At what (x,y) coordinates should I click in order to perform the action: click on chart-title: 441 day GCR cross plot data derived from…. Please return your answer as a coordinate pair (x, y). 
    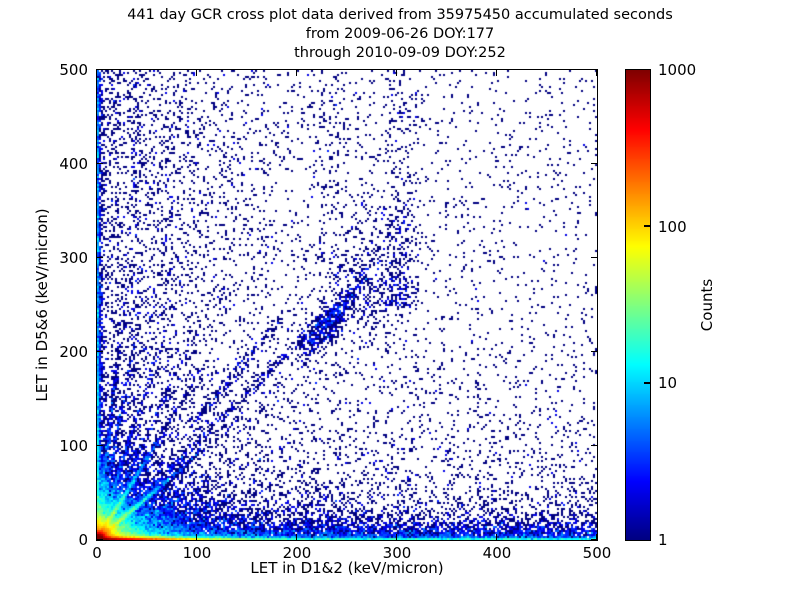
    Looking at the image, I should click on (400, 34).